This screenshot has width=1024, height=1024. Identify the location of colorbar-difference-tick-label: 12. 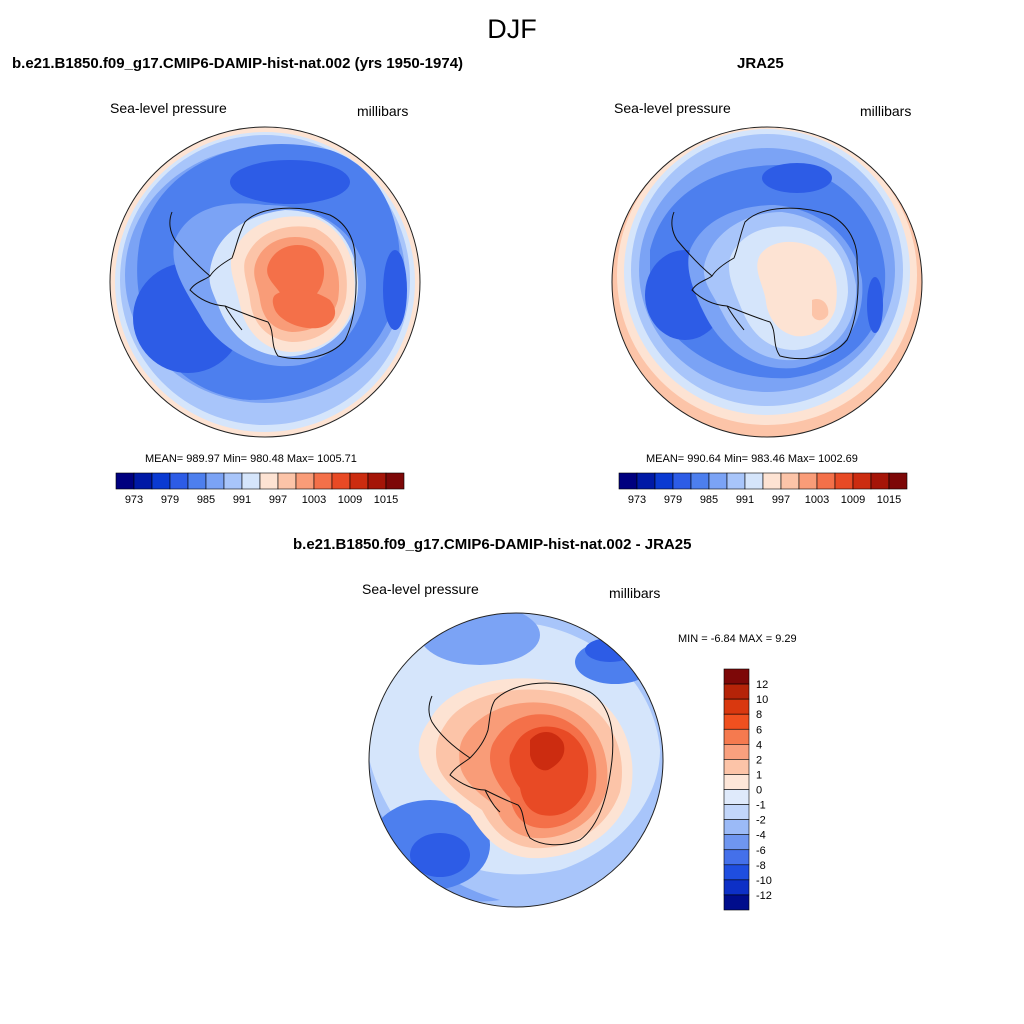
(762, 685).